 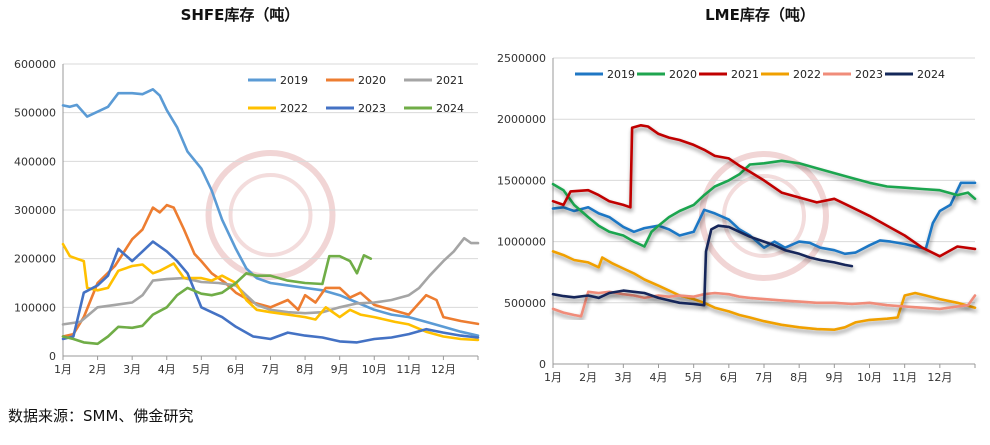 I want to click on y-tick-label: 400000, so click(x=35, y=161).